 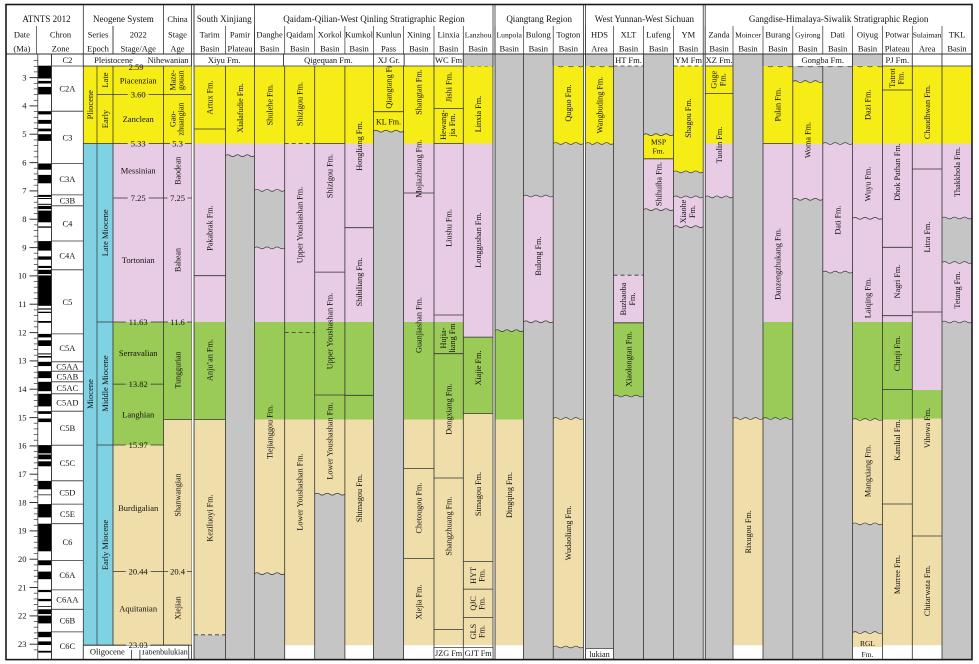 I want to click on svg-text: Upper Youshashan Fm., so click(x=330, y=331).